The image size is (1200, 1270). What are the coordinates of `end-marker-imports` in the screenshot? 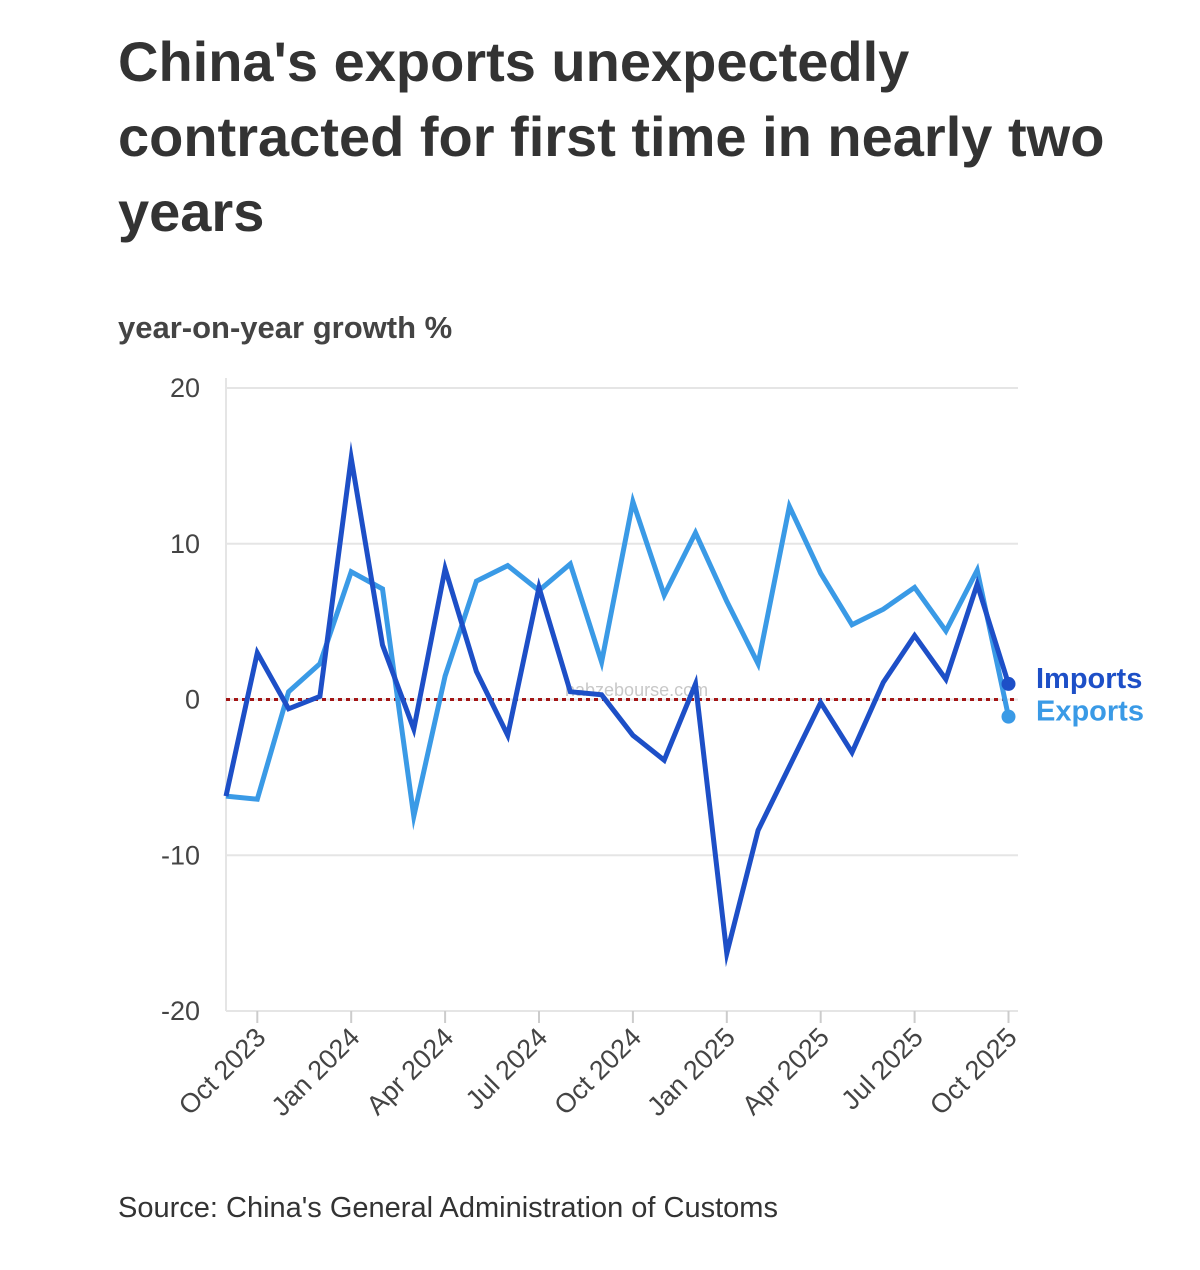 It's located at (1008, 683).